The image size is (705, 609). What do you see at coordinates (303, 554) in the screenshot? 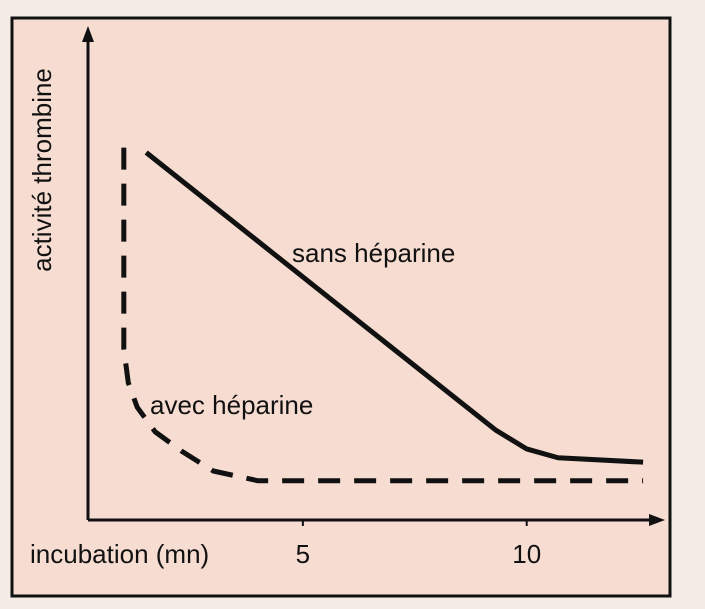
I see `x-tick-label: 5` at bounding box center [303, 554].